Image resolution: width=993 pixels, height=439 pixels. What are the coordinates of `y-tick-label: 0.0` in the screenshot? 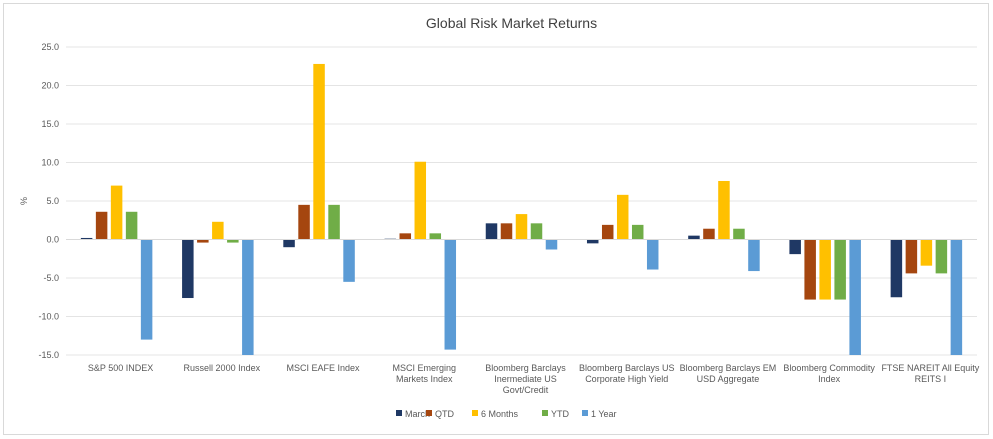 It's located at (52, 240).